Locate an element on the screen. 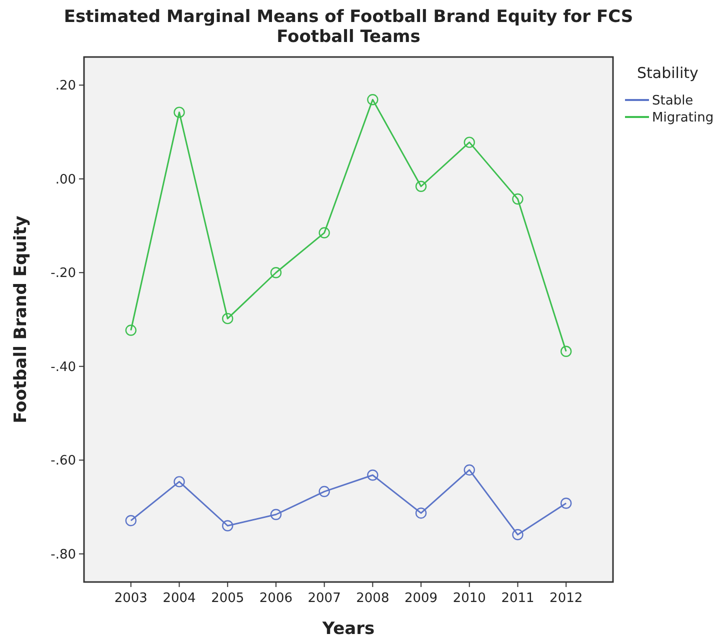 This screenshot has width=720, height=643. y-tick-label: -.60 is located at coordinates (63, 461).